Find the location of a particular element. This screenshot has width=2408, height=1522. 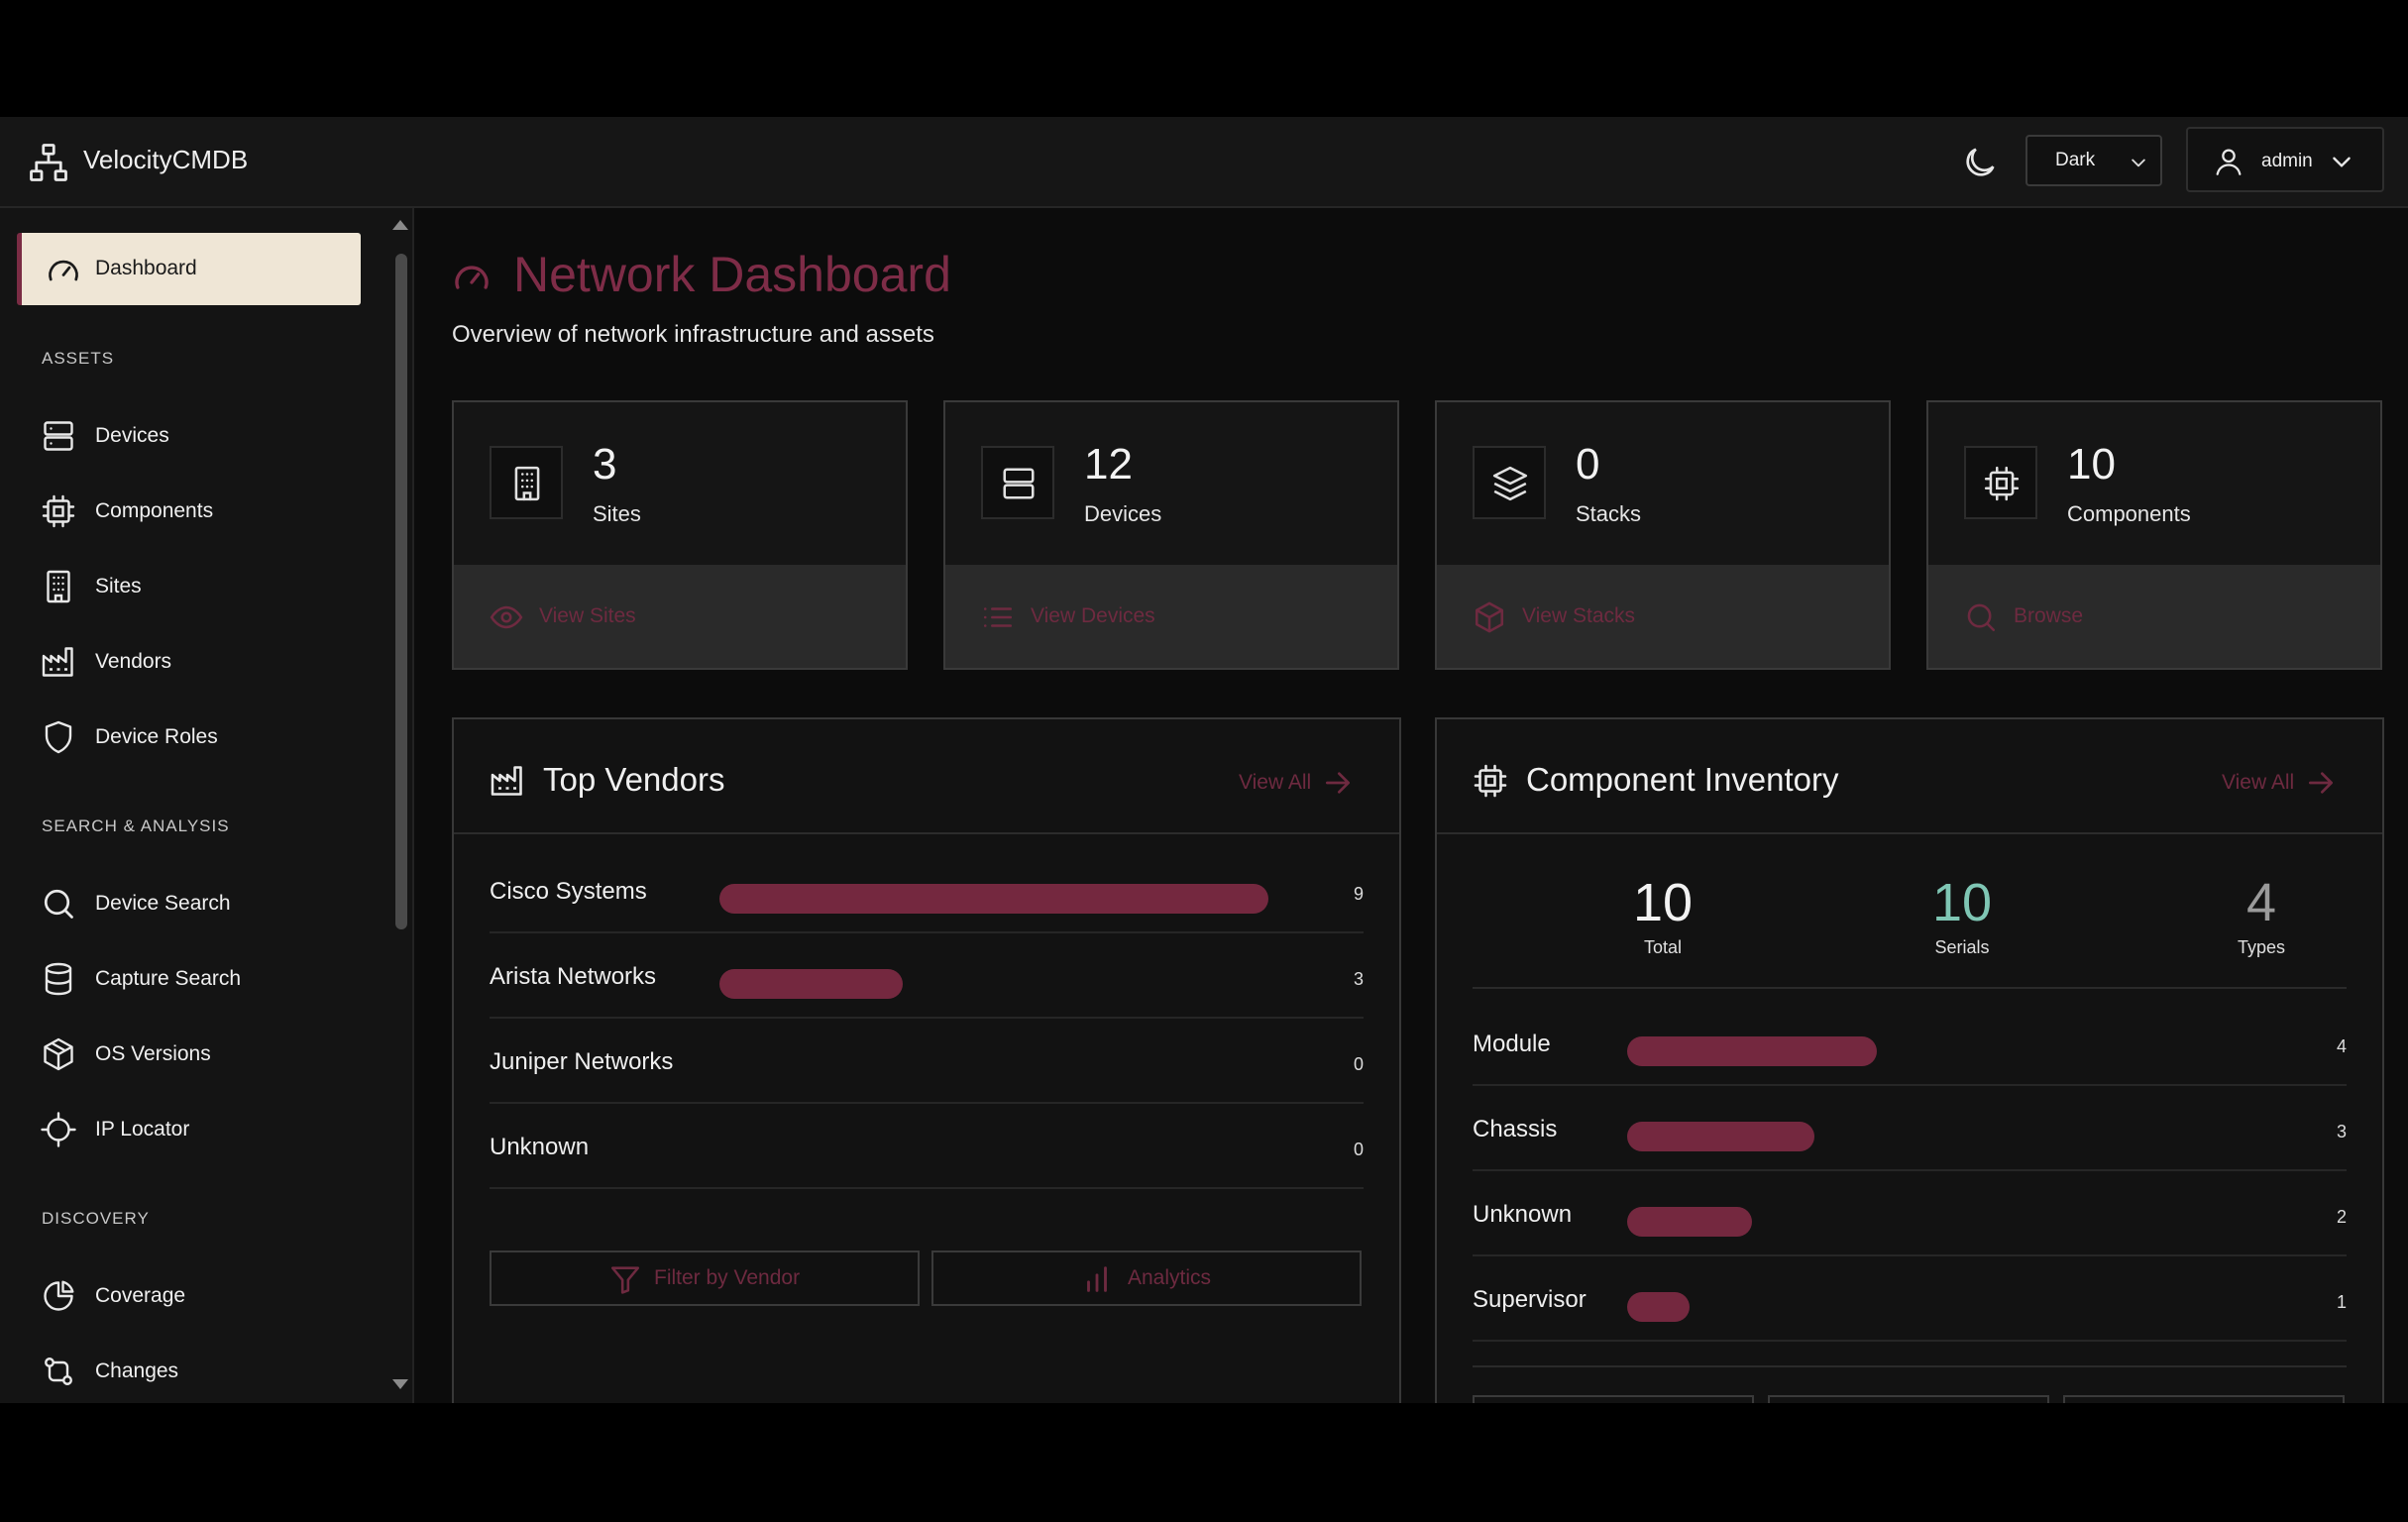

vendor-row: Juniper Networks 0 is located at coordinates (927, 1061).